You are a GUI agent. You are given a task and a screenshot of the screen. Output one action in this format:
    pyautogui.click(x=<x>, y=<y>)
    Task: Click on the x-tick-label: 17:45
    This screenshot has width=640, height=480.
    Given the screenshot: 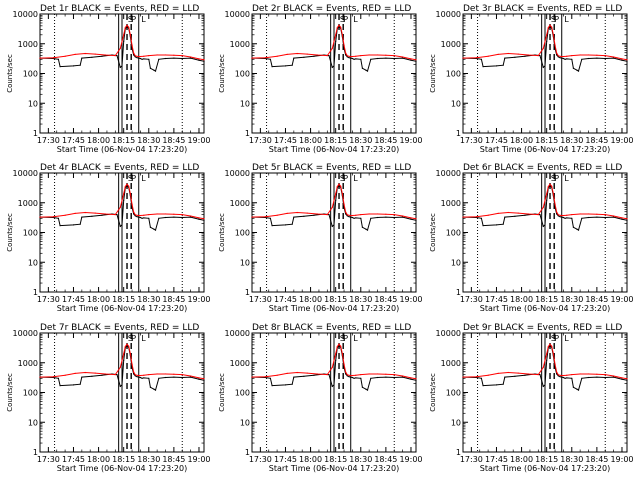 What is the action you would take?
    pyautogui.click(x=73, y=299)
    